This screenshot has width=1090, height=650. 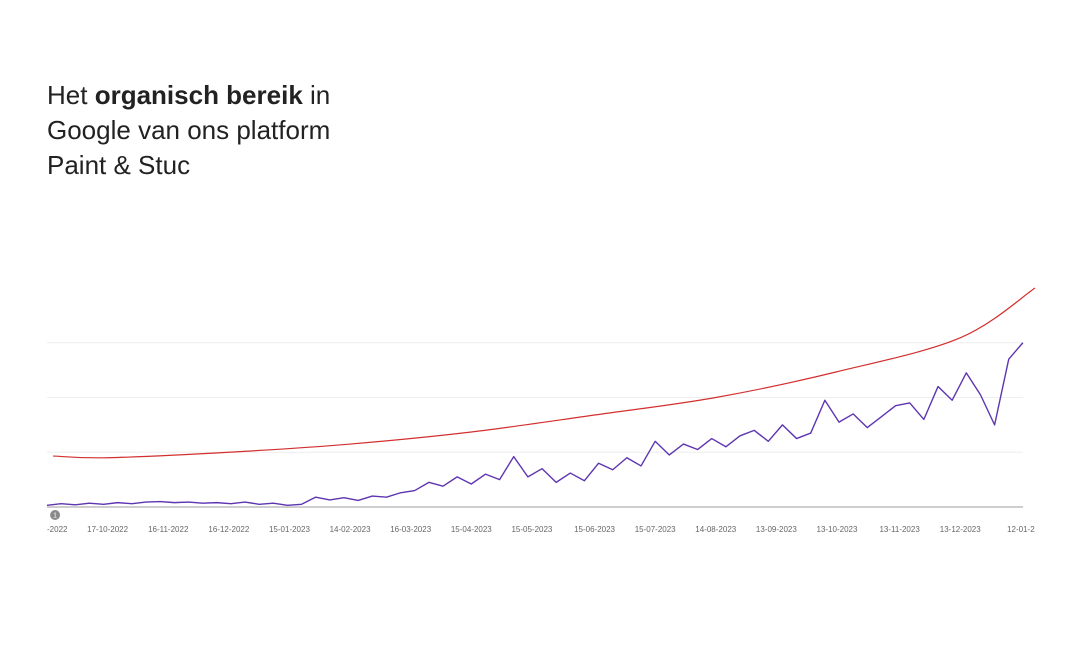 I want to click on x-tick-label: 15-07-2023, so click(x=655, y=529).